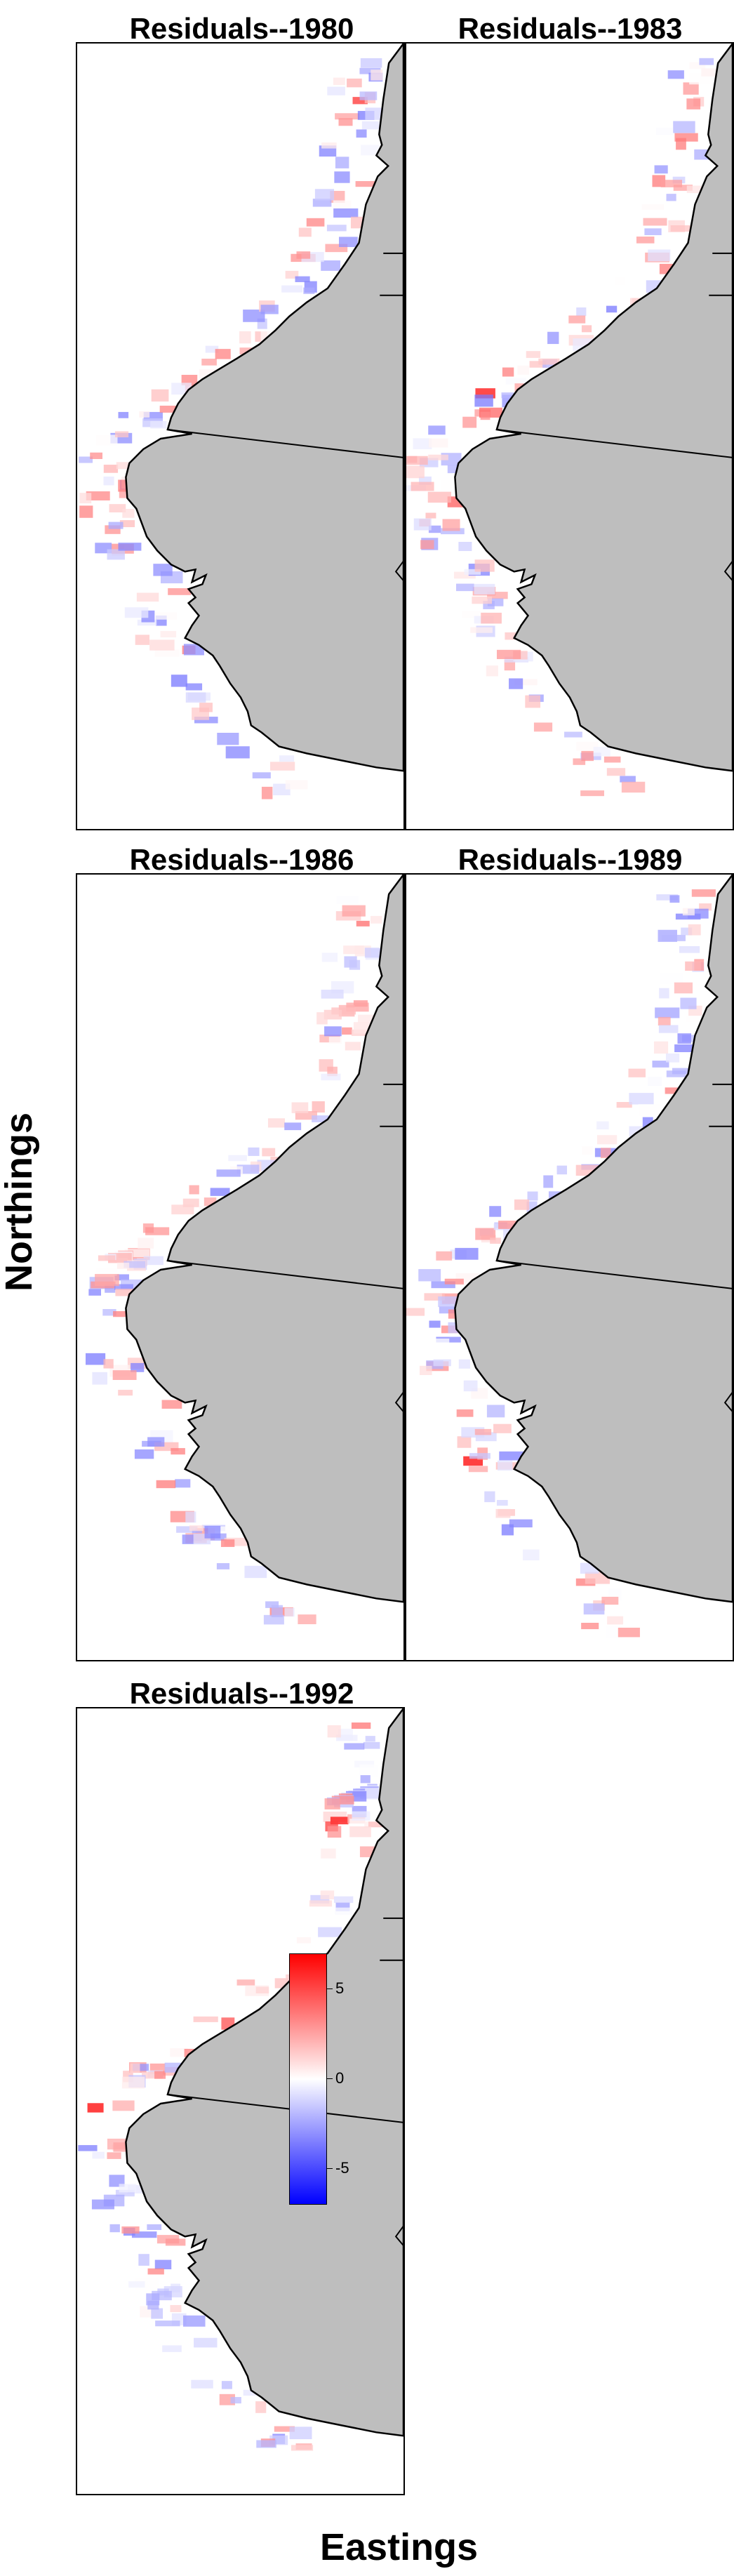 The height and width of the screenshot is (2576, 734). I want to click on colorbar-tick, so click(330, 2169).